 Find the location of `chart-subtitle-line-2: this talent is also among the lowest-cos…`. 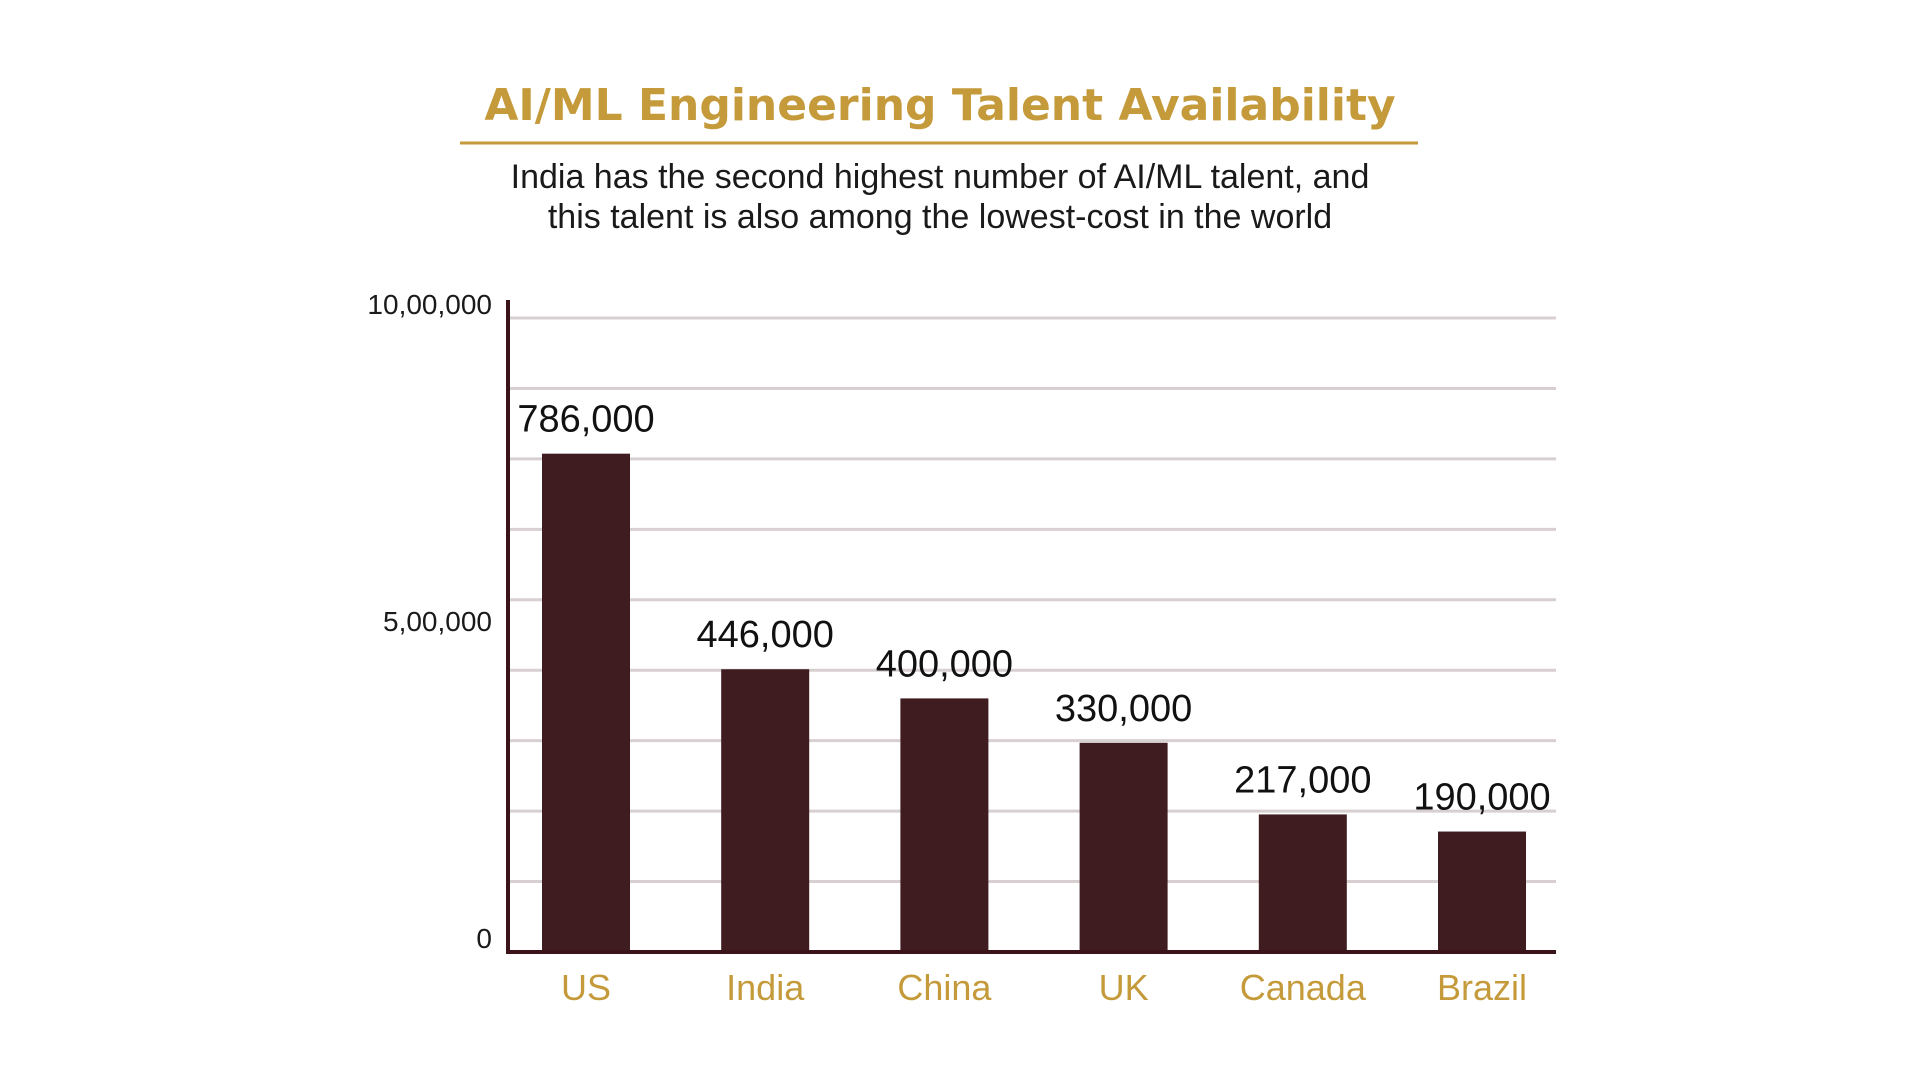

chart-subtitle-line-2: this talent is also among the lowest-cos… is located at coordinates (940, 217).